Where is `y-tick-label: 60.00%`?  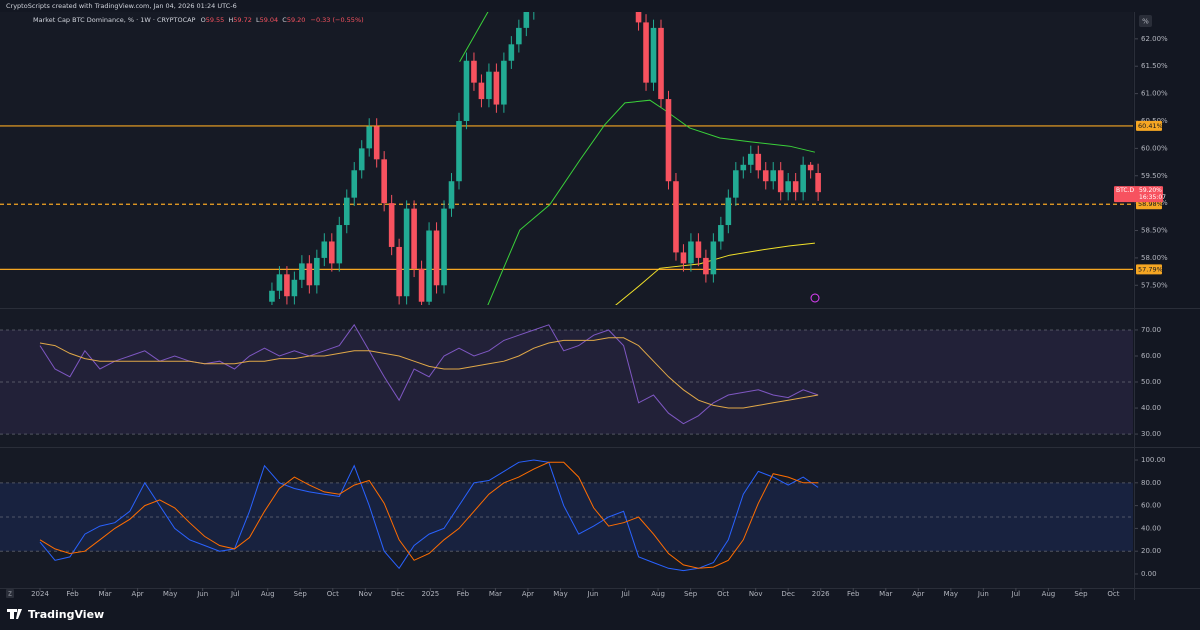 y-tick-label: 60.00% is located at coordinates (1154, 148).